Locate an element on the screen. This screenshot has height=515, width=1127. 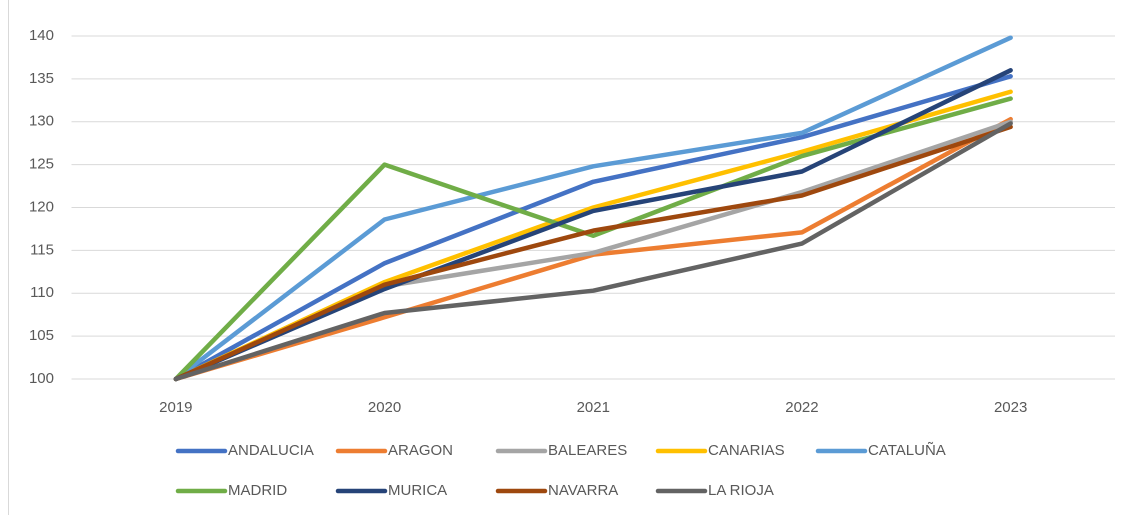
y-tick-label: 100 is located at coordinates (41, 378).